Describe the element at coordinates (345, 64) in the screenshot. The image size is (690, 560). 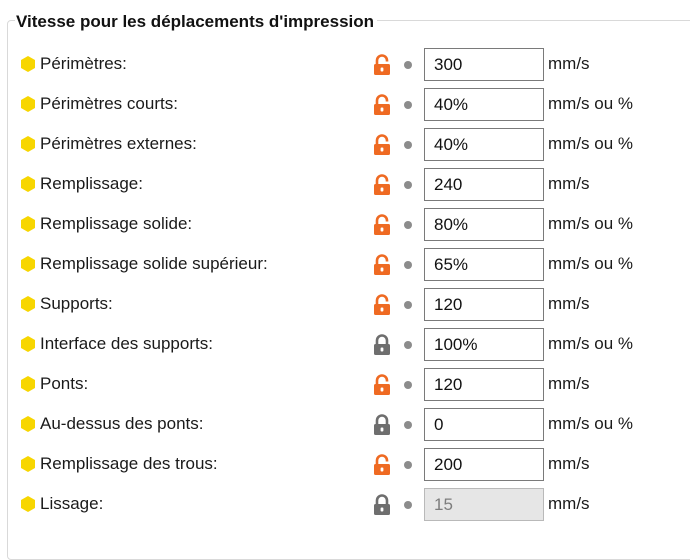
I see `setting-row: Périmètres: mm/s` at that location.